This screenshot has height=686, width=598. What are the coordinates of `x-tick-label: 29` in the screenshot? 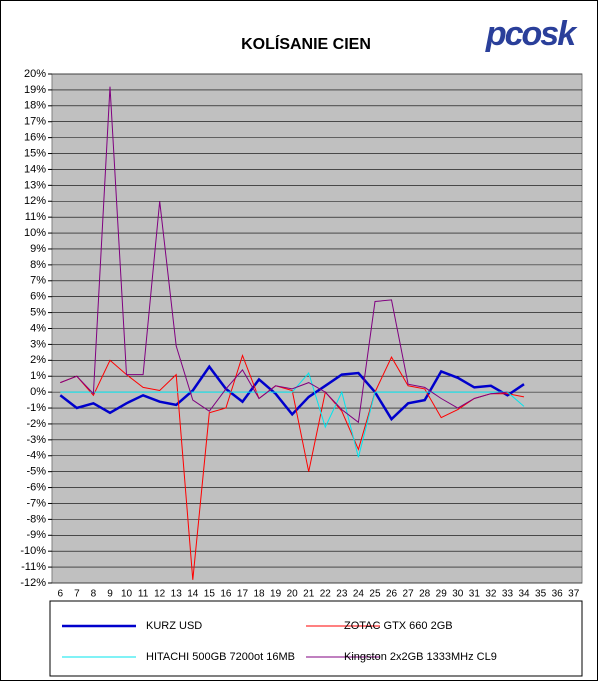 It's located at (442, 594).